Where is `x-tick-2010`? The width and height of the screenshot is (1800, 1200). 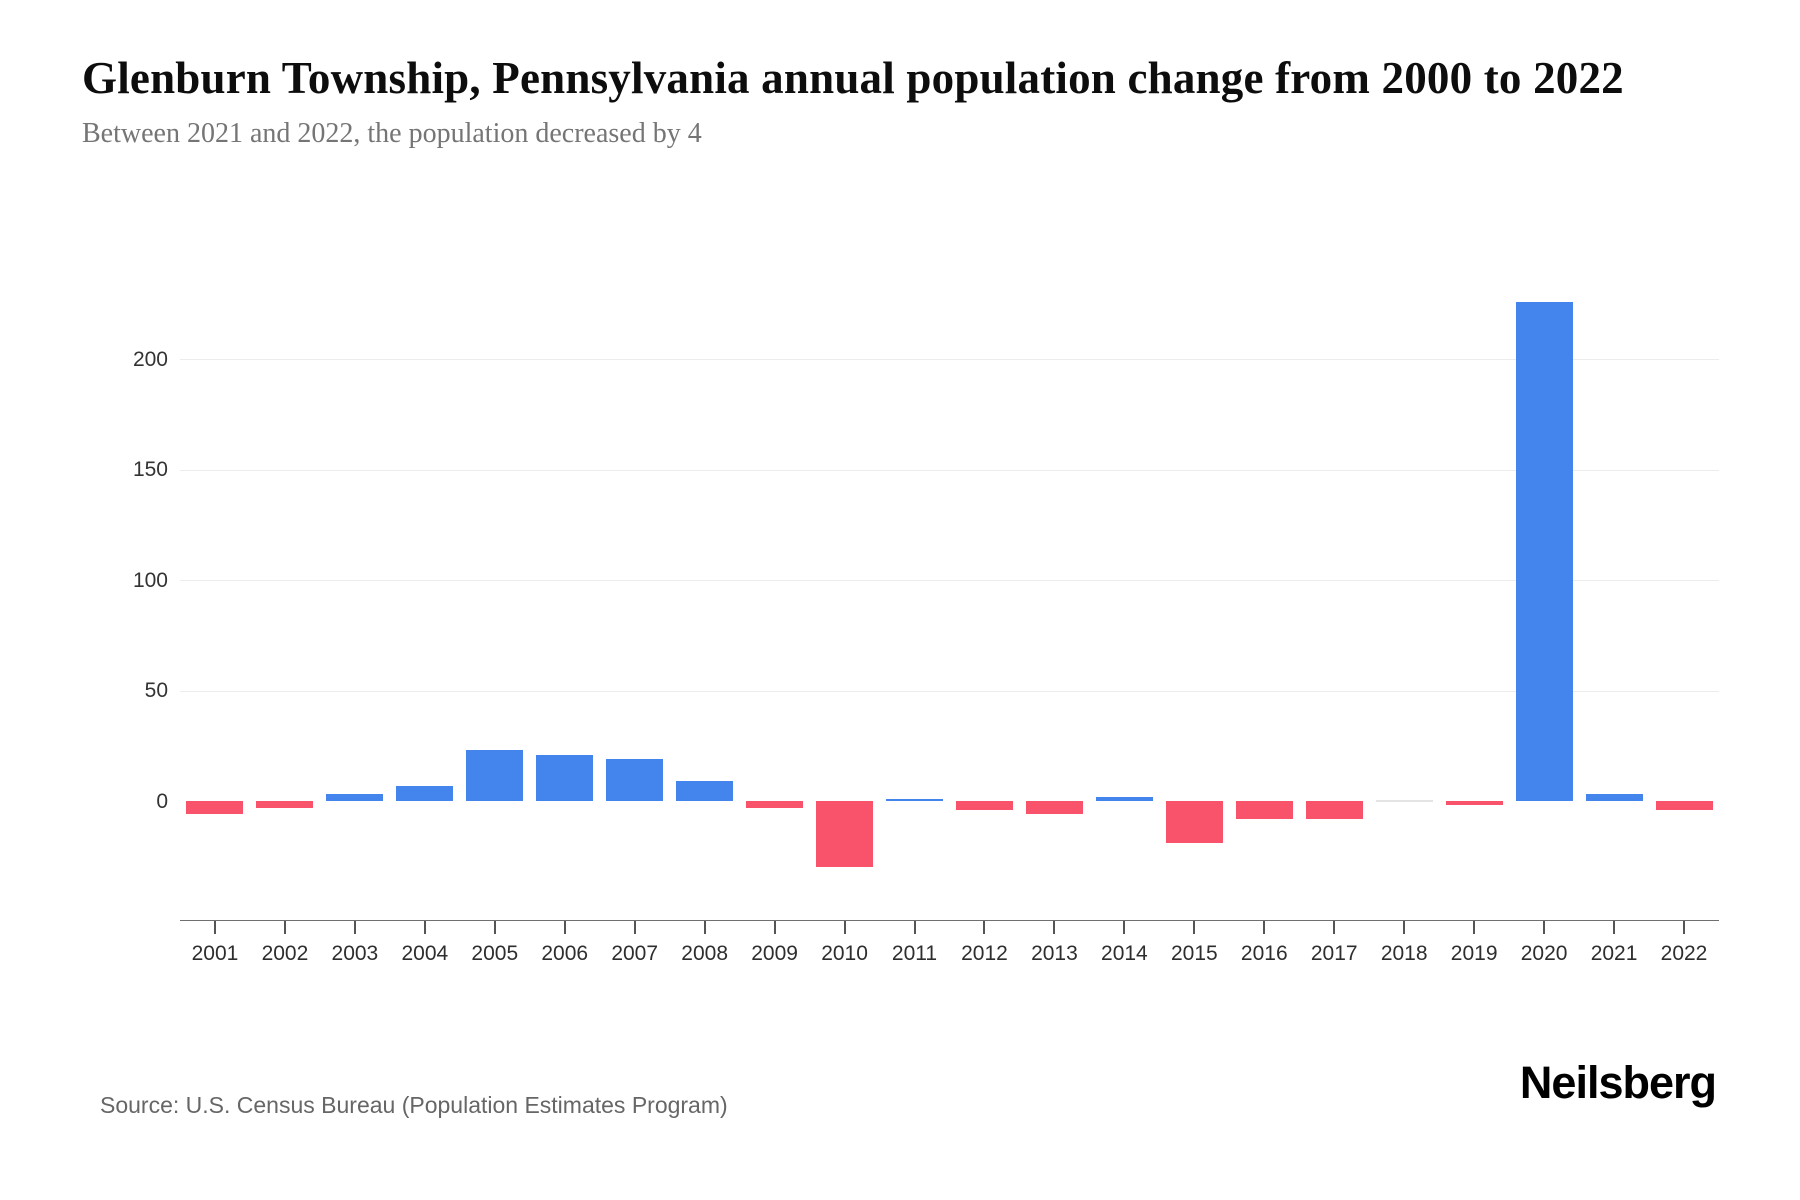 x-tick-2010 is located at coordinates (844, 927).